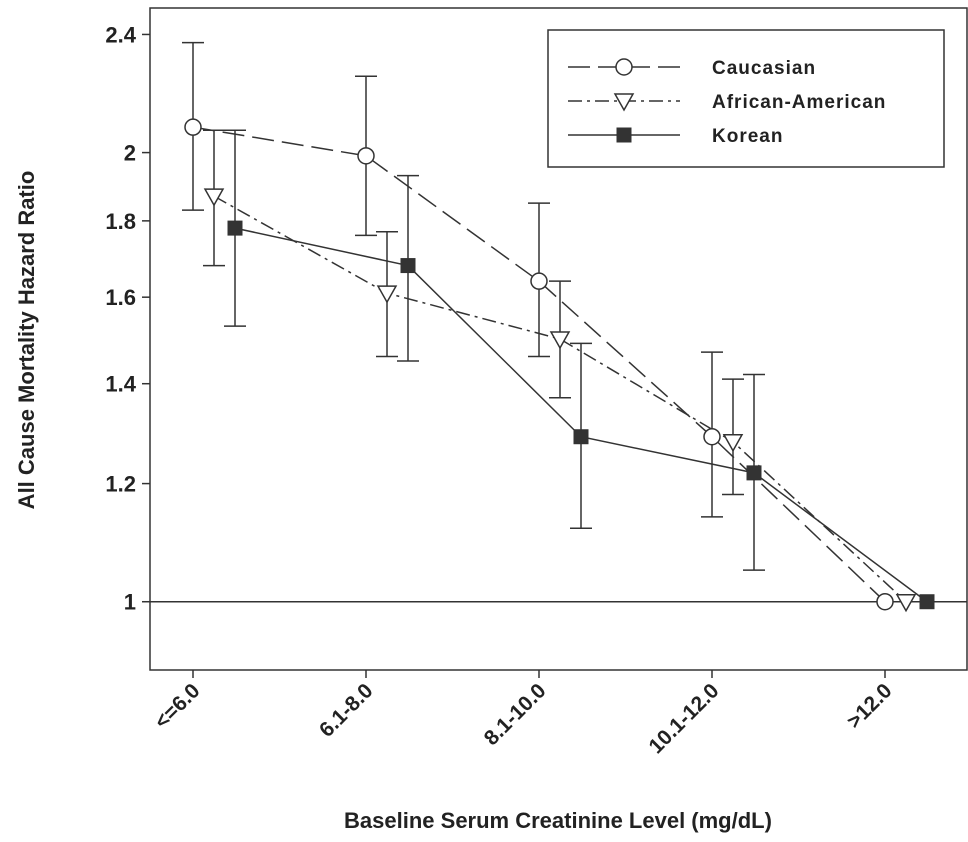  I want to click on y-tick-label: 1.2, so click(120, 484).